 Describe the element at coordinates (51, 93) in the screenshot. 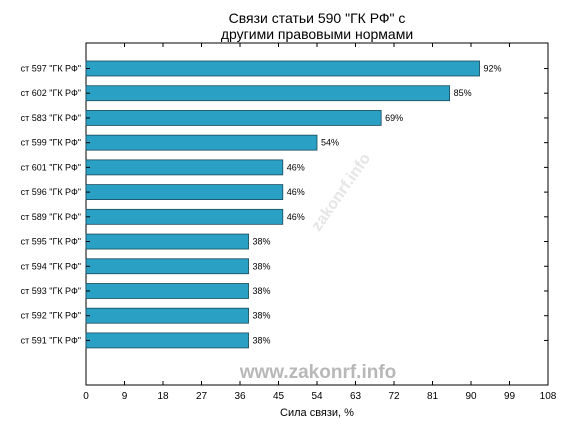

I see `category-label: ст 602 "ГК РФ"` at that location.